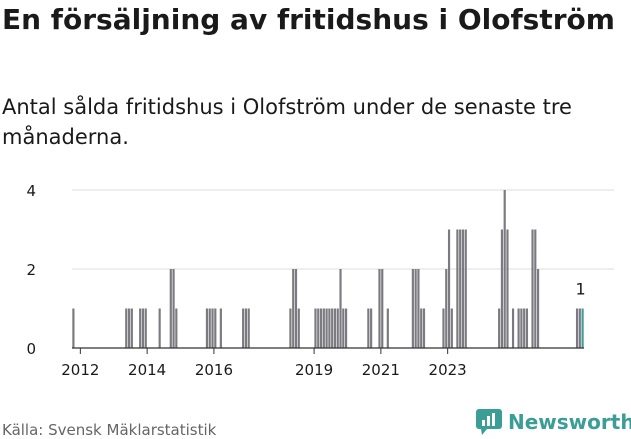 This screenshot has height=439, width=631. I want to click on chart-title: En försäljning av fritidshus i Olofström, so click(308, 19).